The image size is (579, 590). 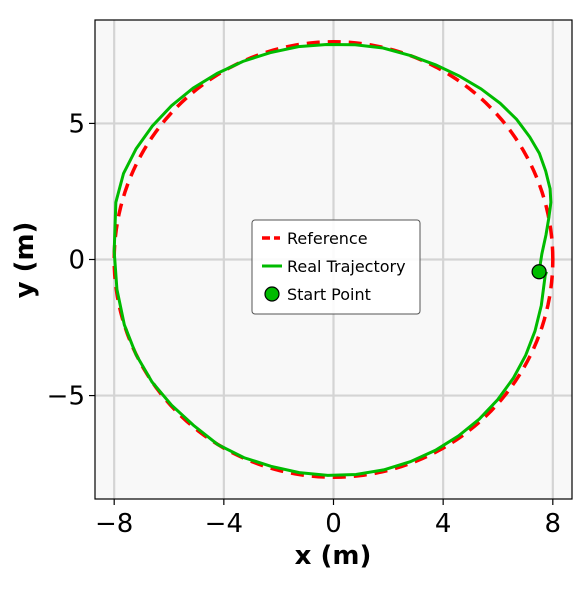 I want to click on y-tick-label: 5, so click(x=76, y=124).